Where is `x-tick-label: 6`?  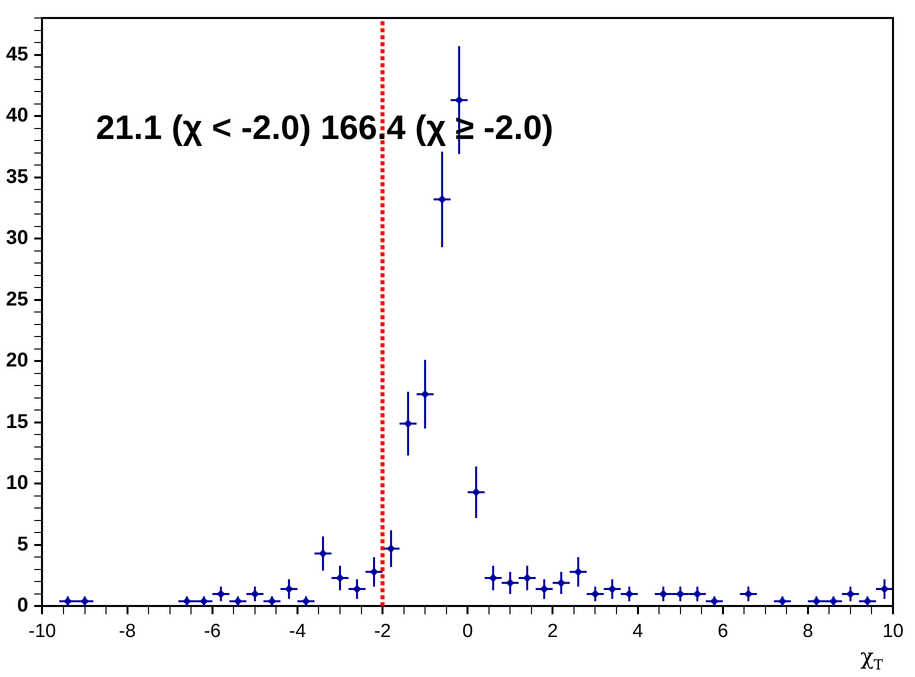
x-tick-label: 6 is located at coordinates (723, 631).